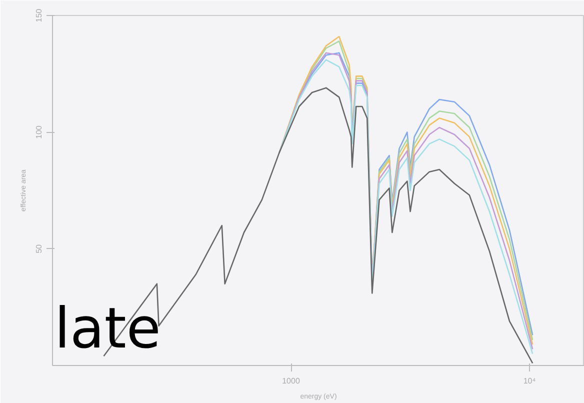 The height and width of the screenshot is (403, 584). What do you see at coordinates (39, 131) in the screenshot?
I see `y-tick-label: 100` at bounding box center [39, 131].